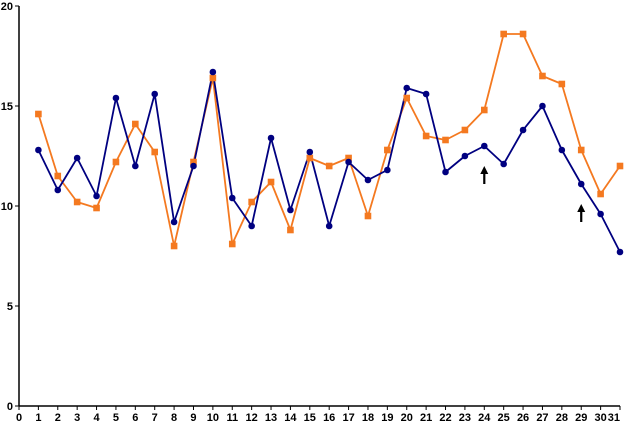 The image size is (625, 422). Describe the element at coordinates (368, 417) in the screenshot. I see `x-tick-label: 18` at that location.